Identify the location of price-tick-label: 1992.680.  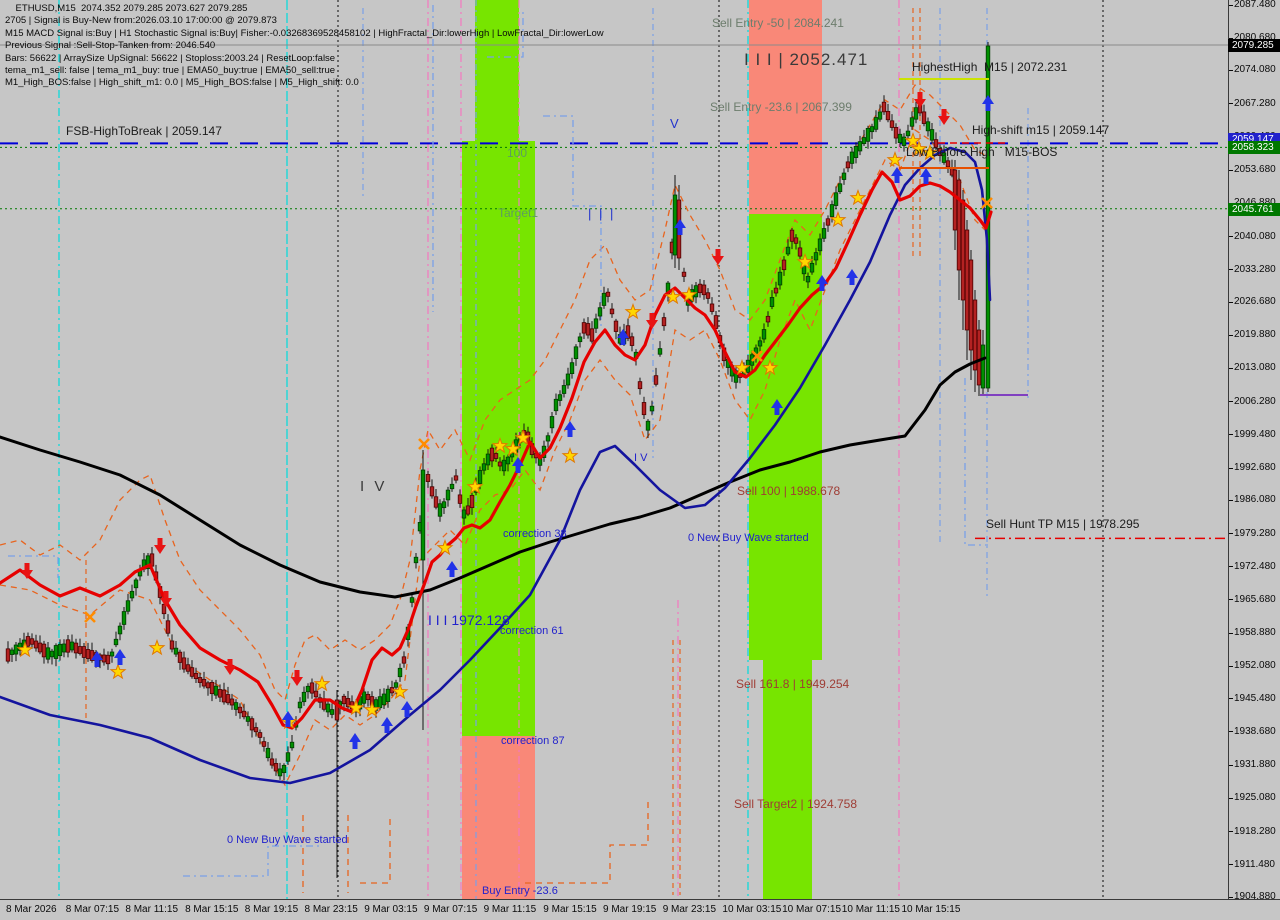
(1255, 468).